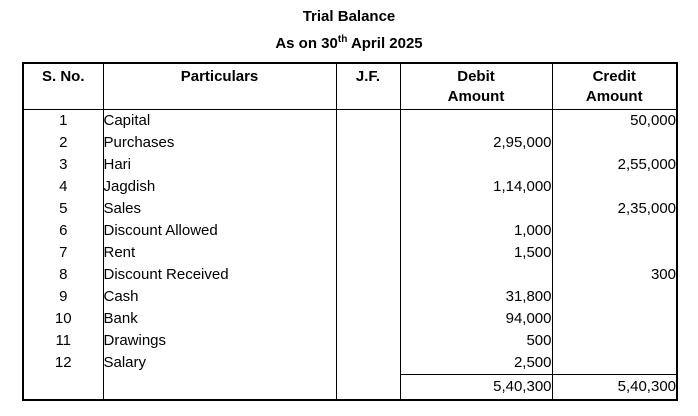 The image size is (698, 416). Describe the element at coordinates (349, 16) in the screenshot. I see `page-title: Trial Balance` at that location.